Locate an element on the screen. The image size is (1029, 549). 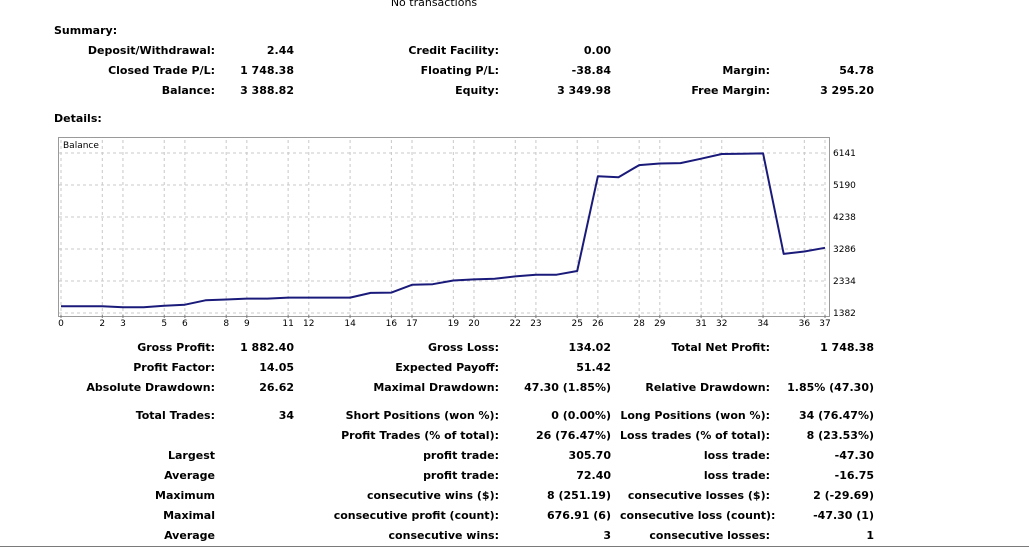
maximal-drawdown-value: 47.30 (1.85%) is located at coordinates (567, 387).